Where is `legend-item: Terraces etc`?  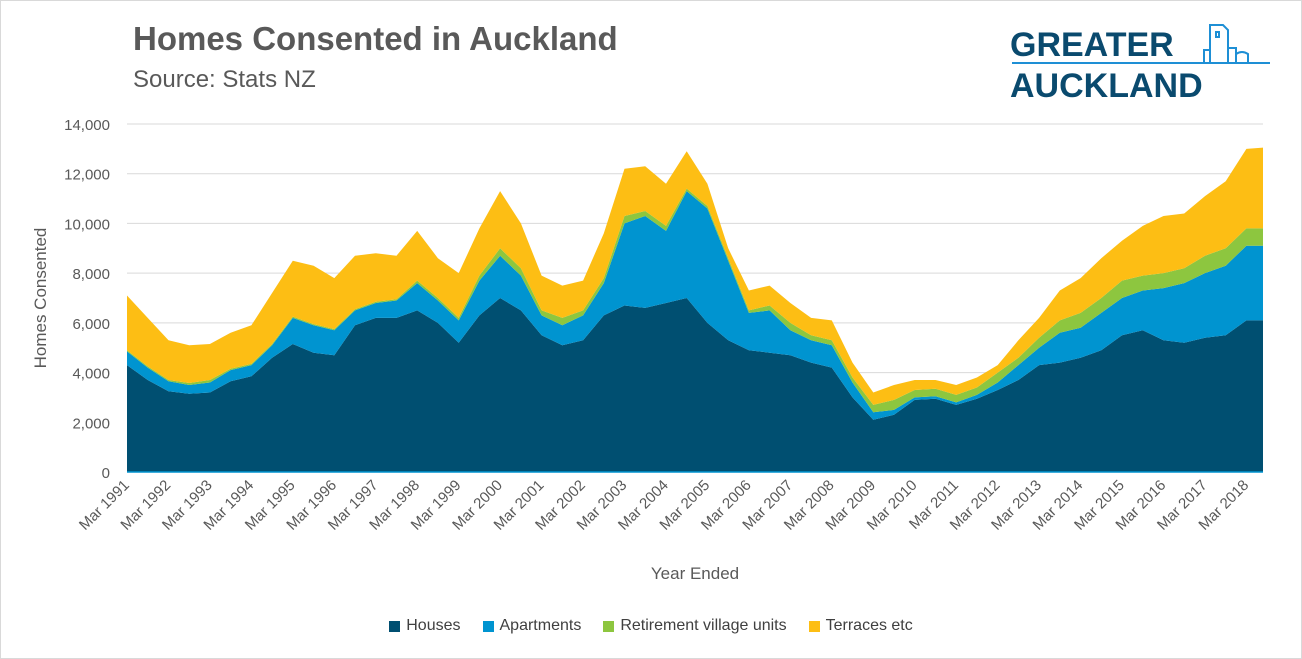
legend-item: Terraces etc is located at coordinates (860, 626).